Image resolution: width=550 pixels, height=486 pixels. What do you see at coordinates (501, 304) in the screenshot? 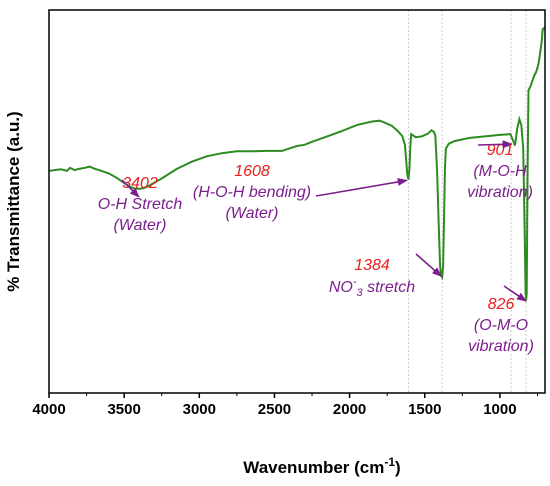
I see `annotation-number: 826` at bounding box center [501, 304].